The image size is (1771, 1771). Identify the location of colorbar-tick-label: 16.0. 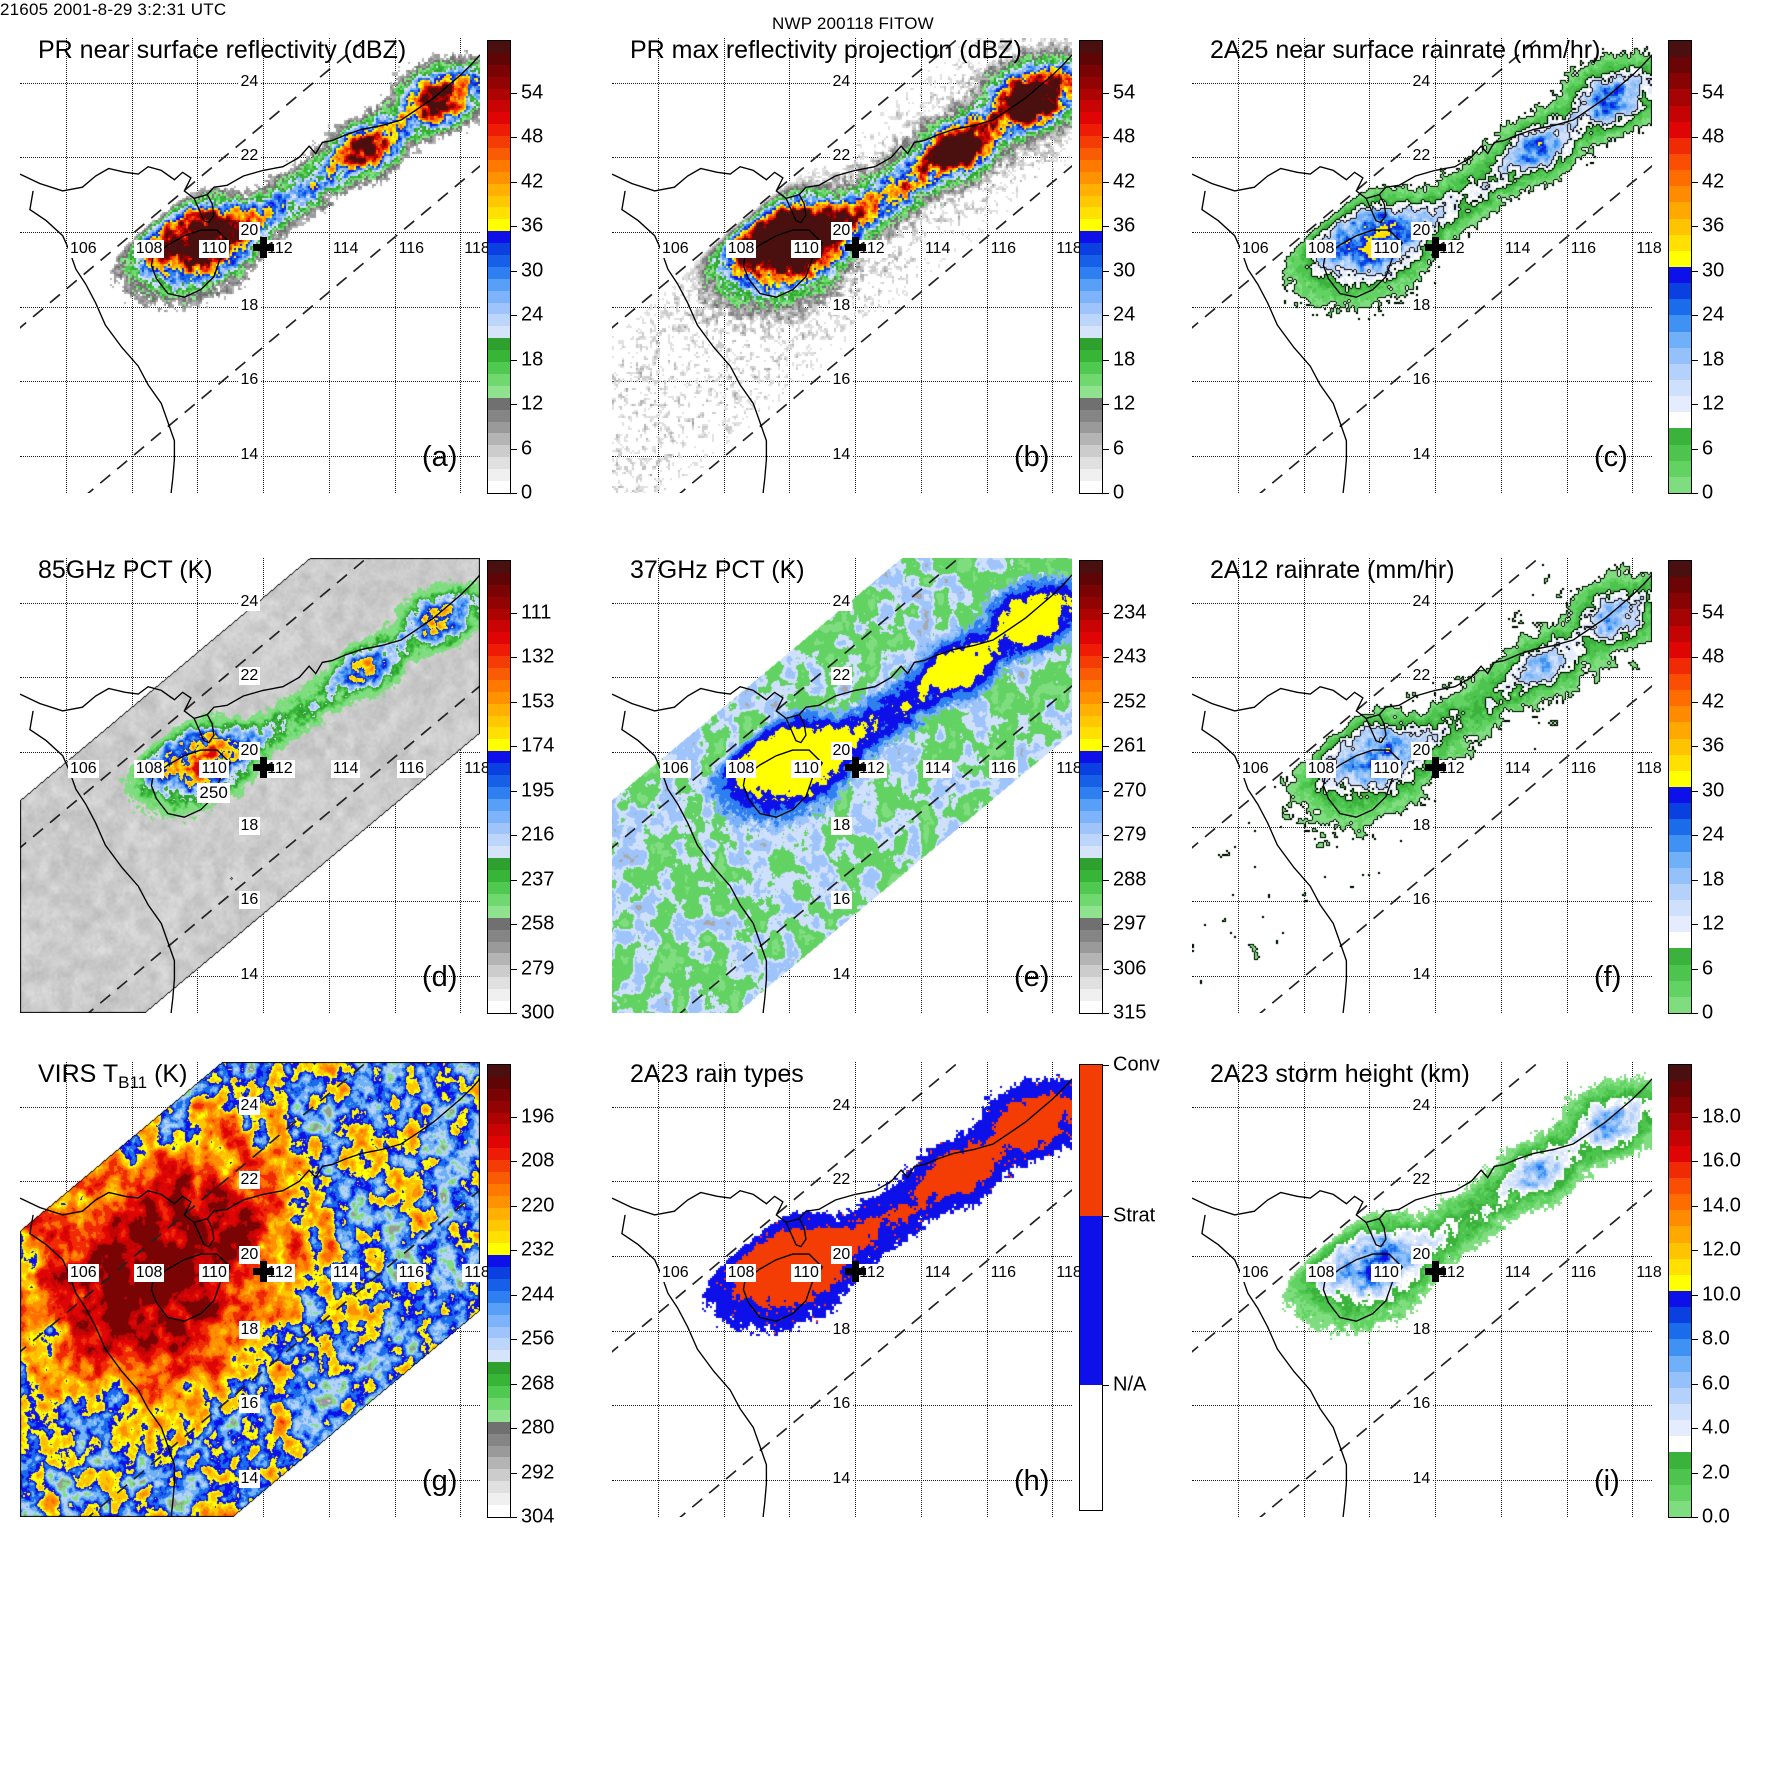
(1721, 1160).